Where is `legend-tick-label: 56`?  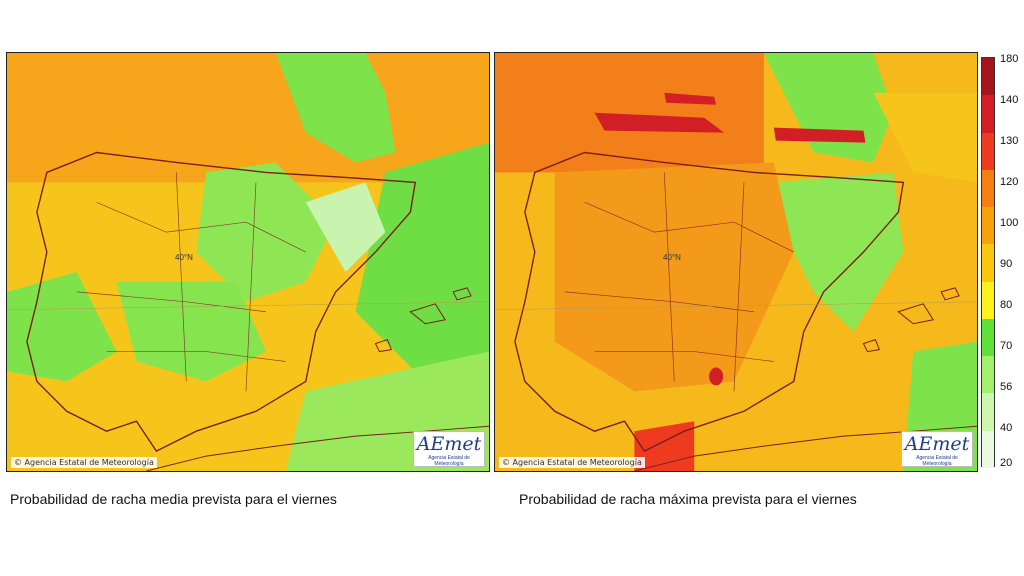
legend-tick-label: 56 is located at coordinates (1006, 387).